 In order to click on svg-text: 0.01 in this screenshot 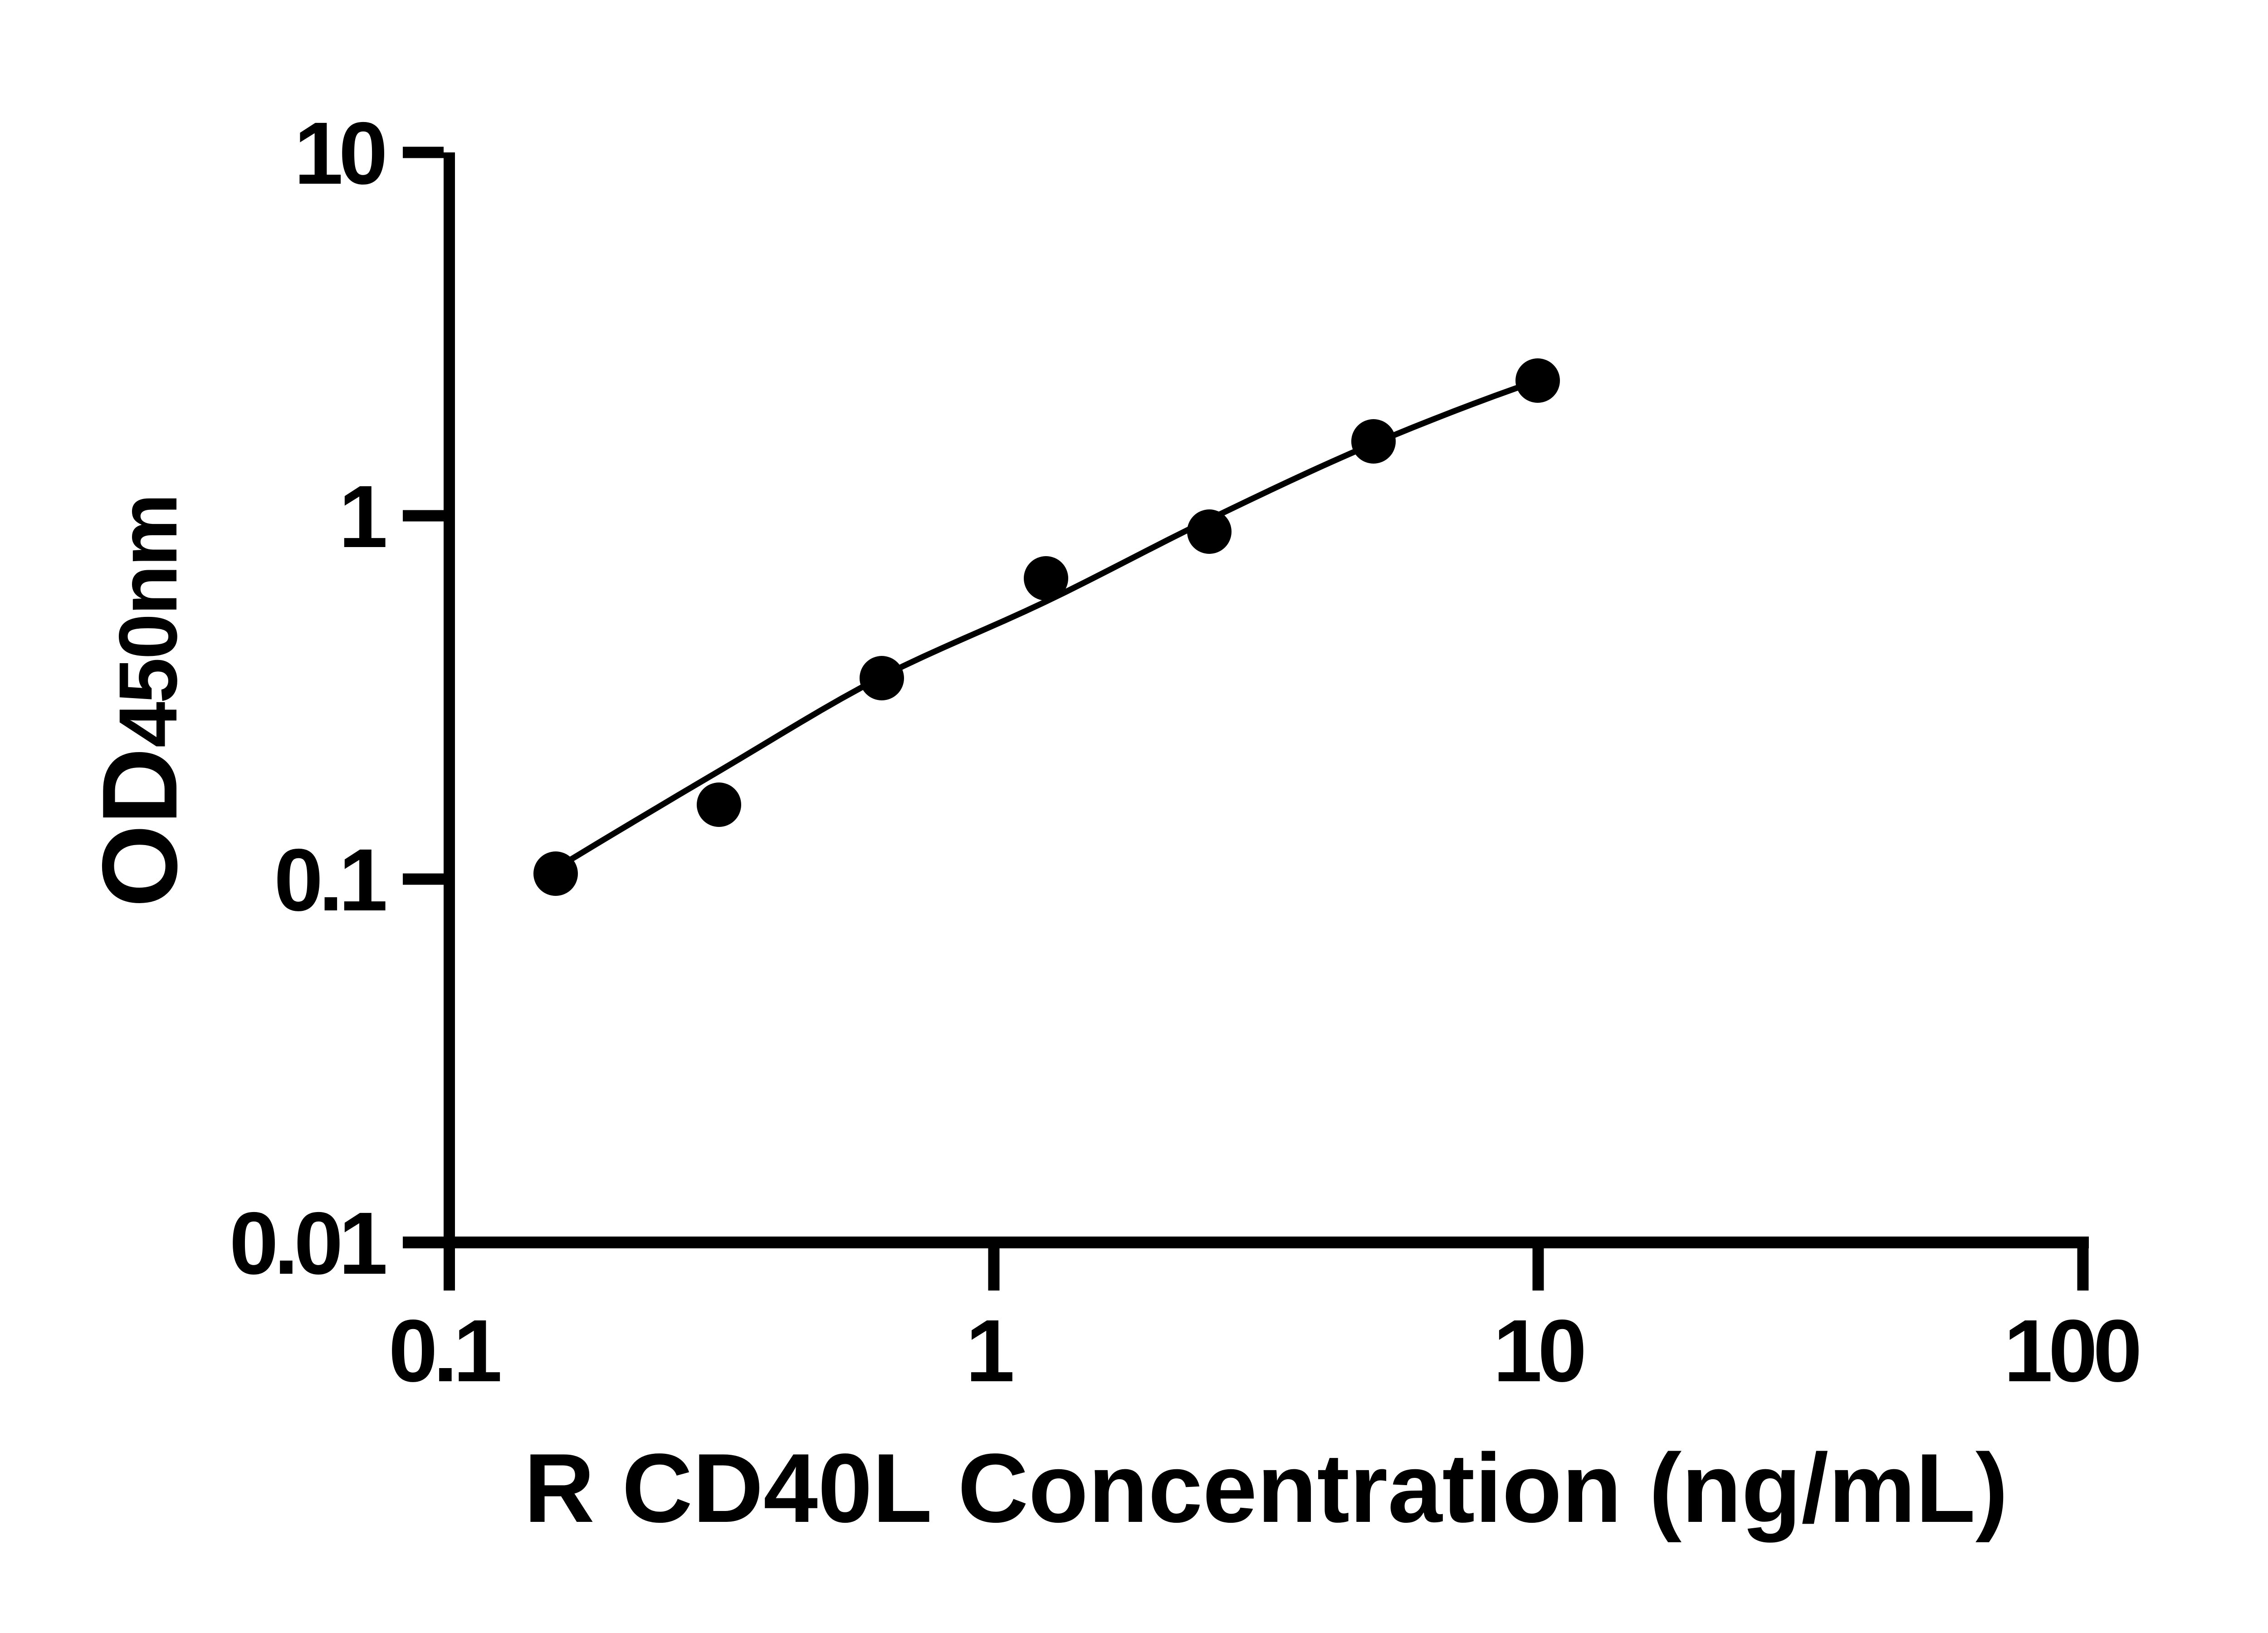, I will do `click(308, 1243)`.